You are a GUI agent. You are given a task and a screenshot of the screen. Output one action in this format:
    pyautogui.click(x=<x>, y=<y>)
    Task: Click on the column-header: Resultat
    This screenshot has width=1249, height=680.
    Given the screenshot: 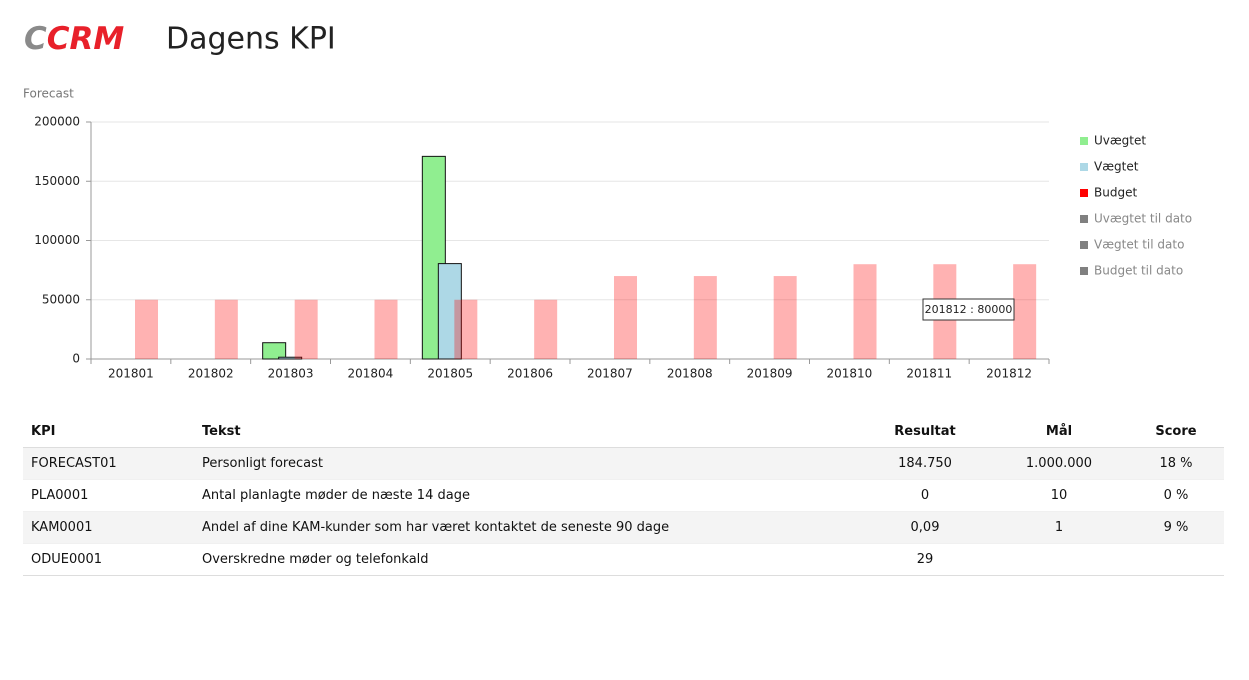 What is the action you would take?
    pyautogui.click(x=925, y=432)
    